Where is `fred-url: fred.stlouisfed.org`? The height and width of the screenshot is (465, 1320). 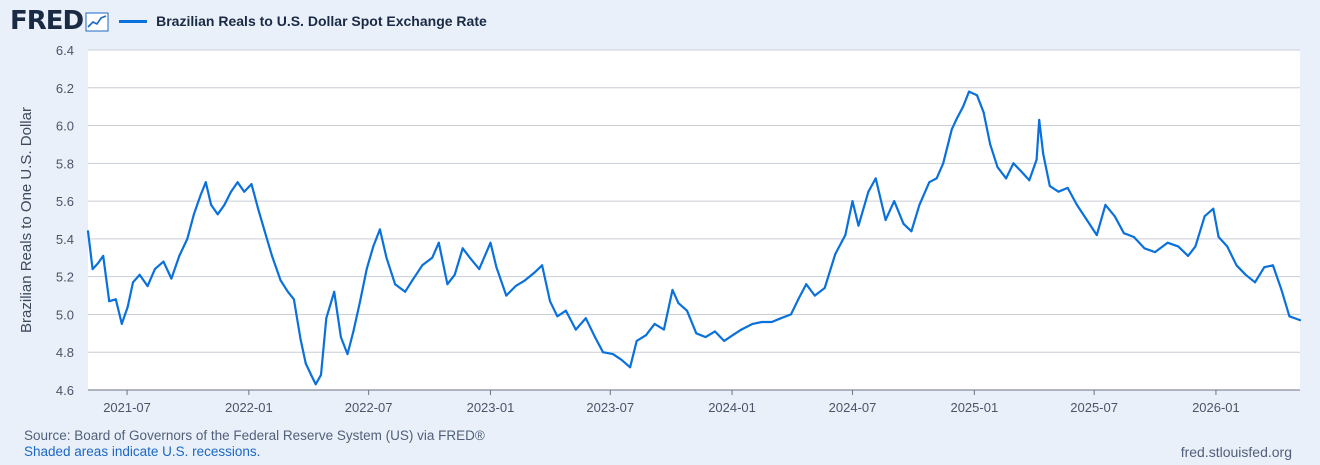 fred-url: fred.stlouisfed.org is located at coordinates (1236, 452).